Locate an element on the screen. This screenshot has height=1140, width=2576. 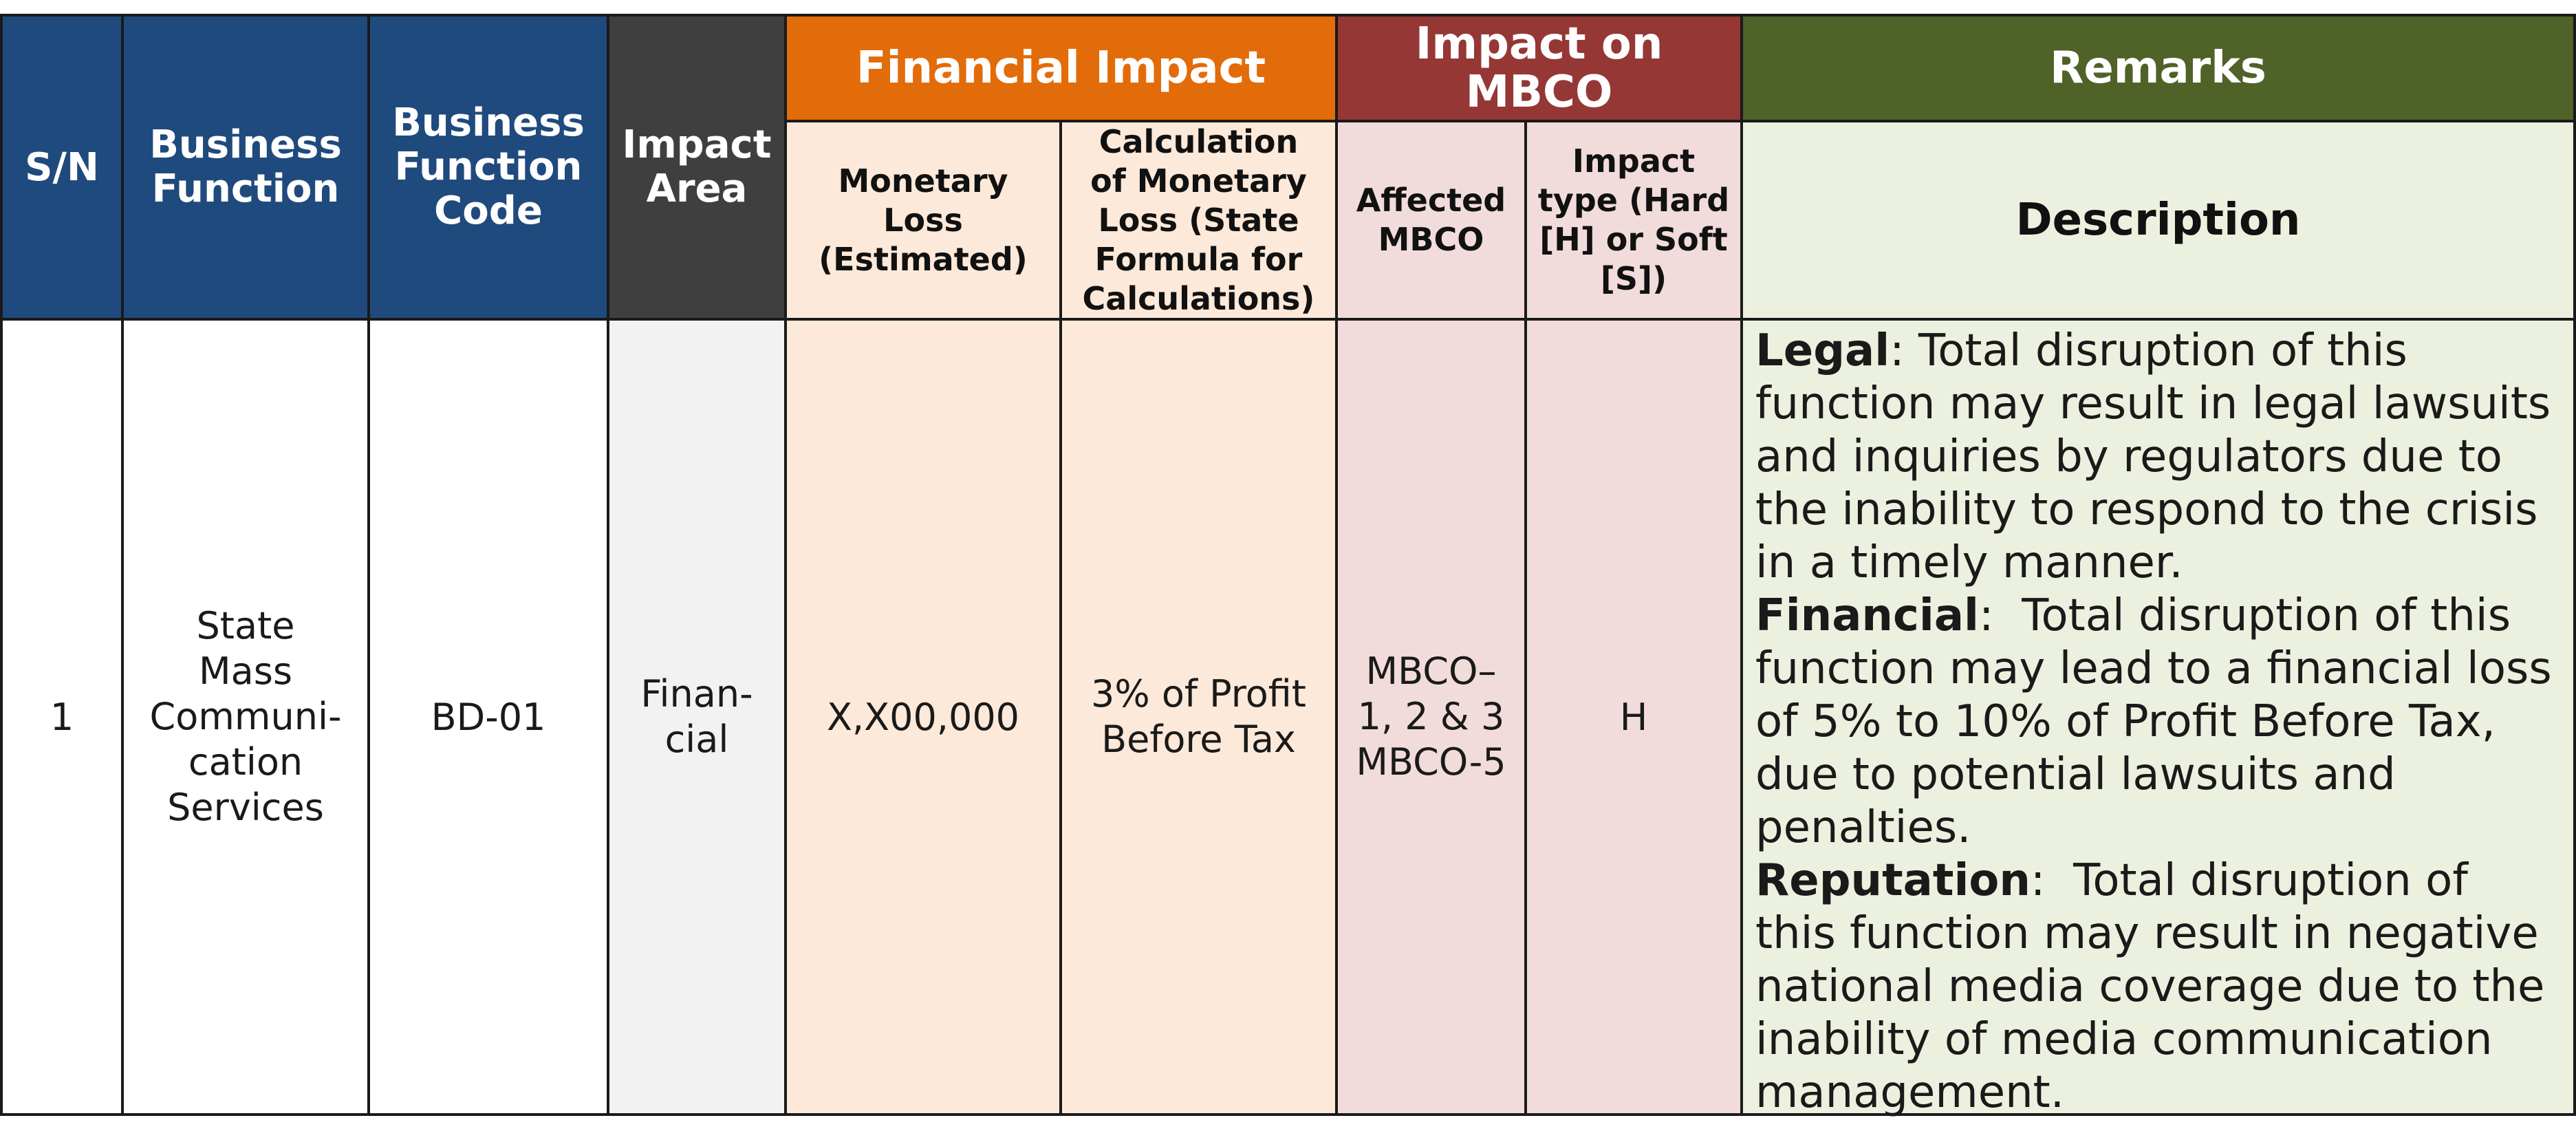
remark-legal-sep: : is located at coordinates (1897, 350).